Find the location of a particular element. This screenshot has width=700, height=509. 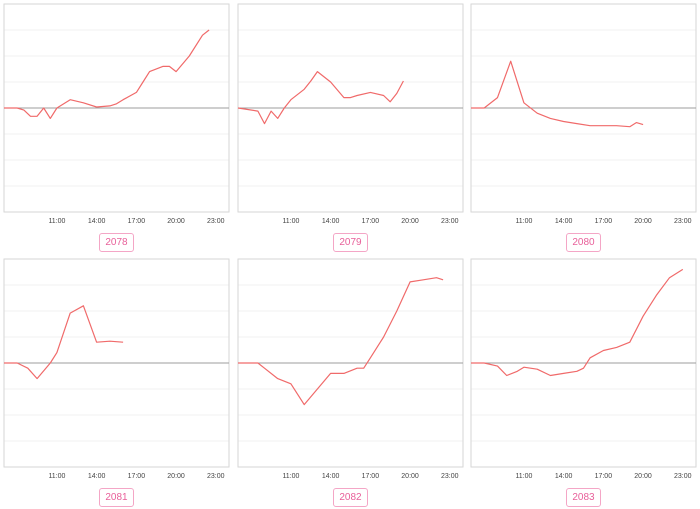

panel-id-tag: 2083 is located at coordinates (583, 497).